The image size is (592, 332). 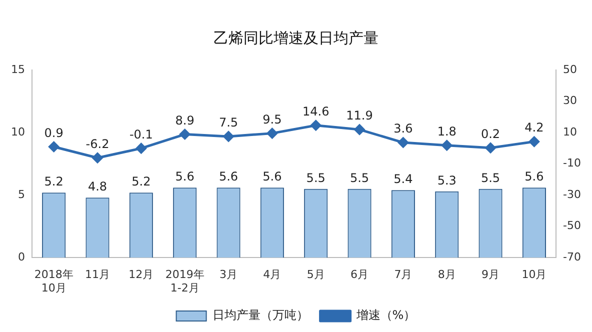 I want to click on legend-label: 日均产量（万吨）, so click(x=260, y=315).